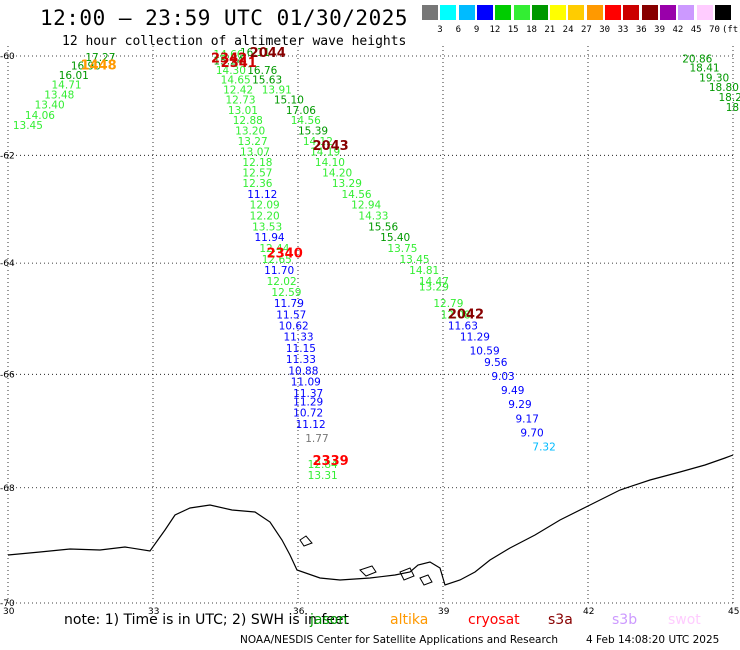  Describe the element at coordinates (496, 363) in the screenshot. I see `wave-height-label: 9.56` at that location.